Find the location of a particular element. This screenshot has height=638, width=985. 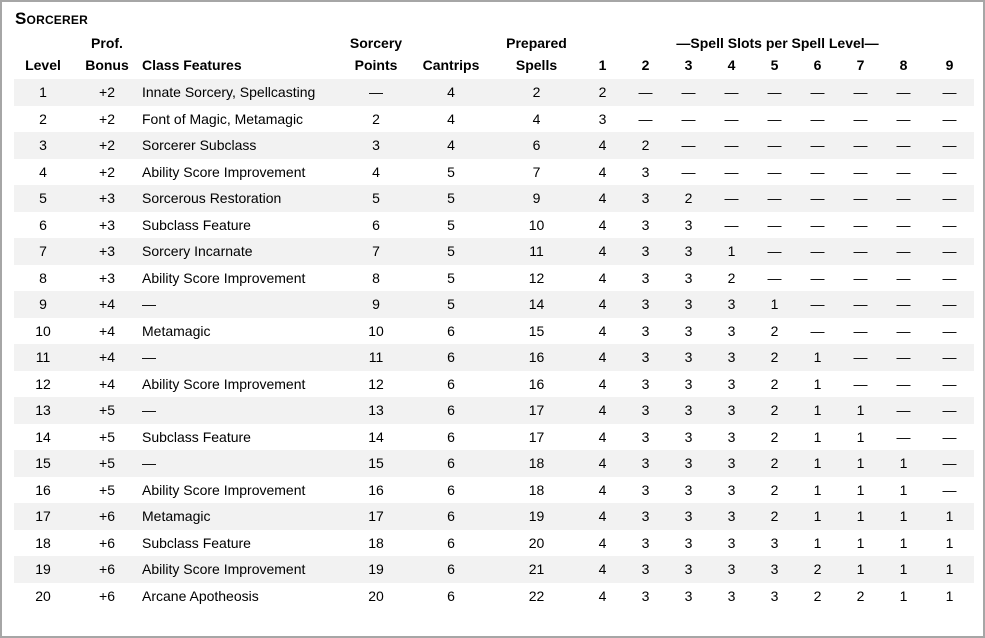

slot-level-8-header: 8 is located at coordinates (903, 65).